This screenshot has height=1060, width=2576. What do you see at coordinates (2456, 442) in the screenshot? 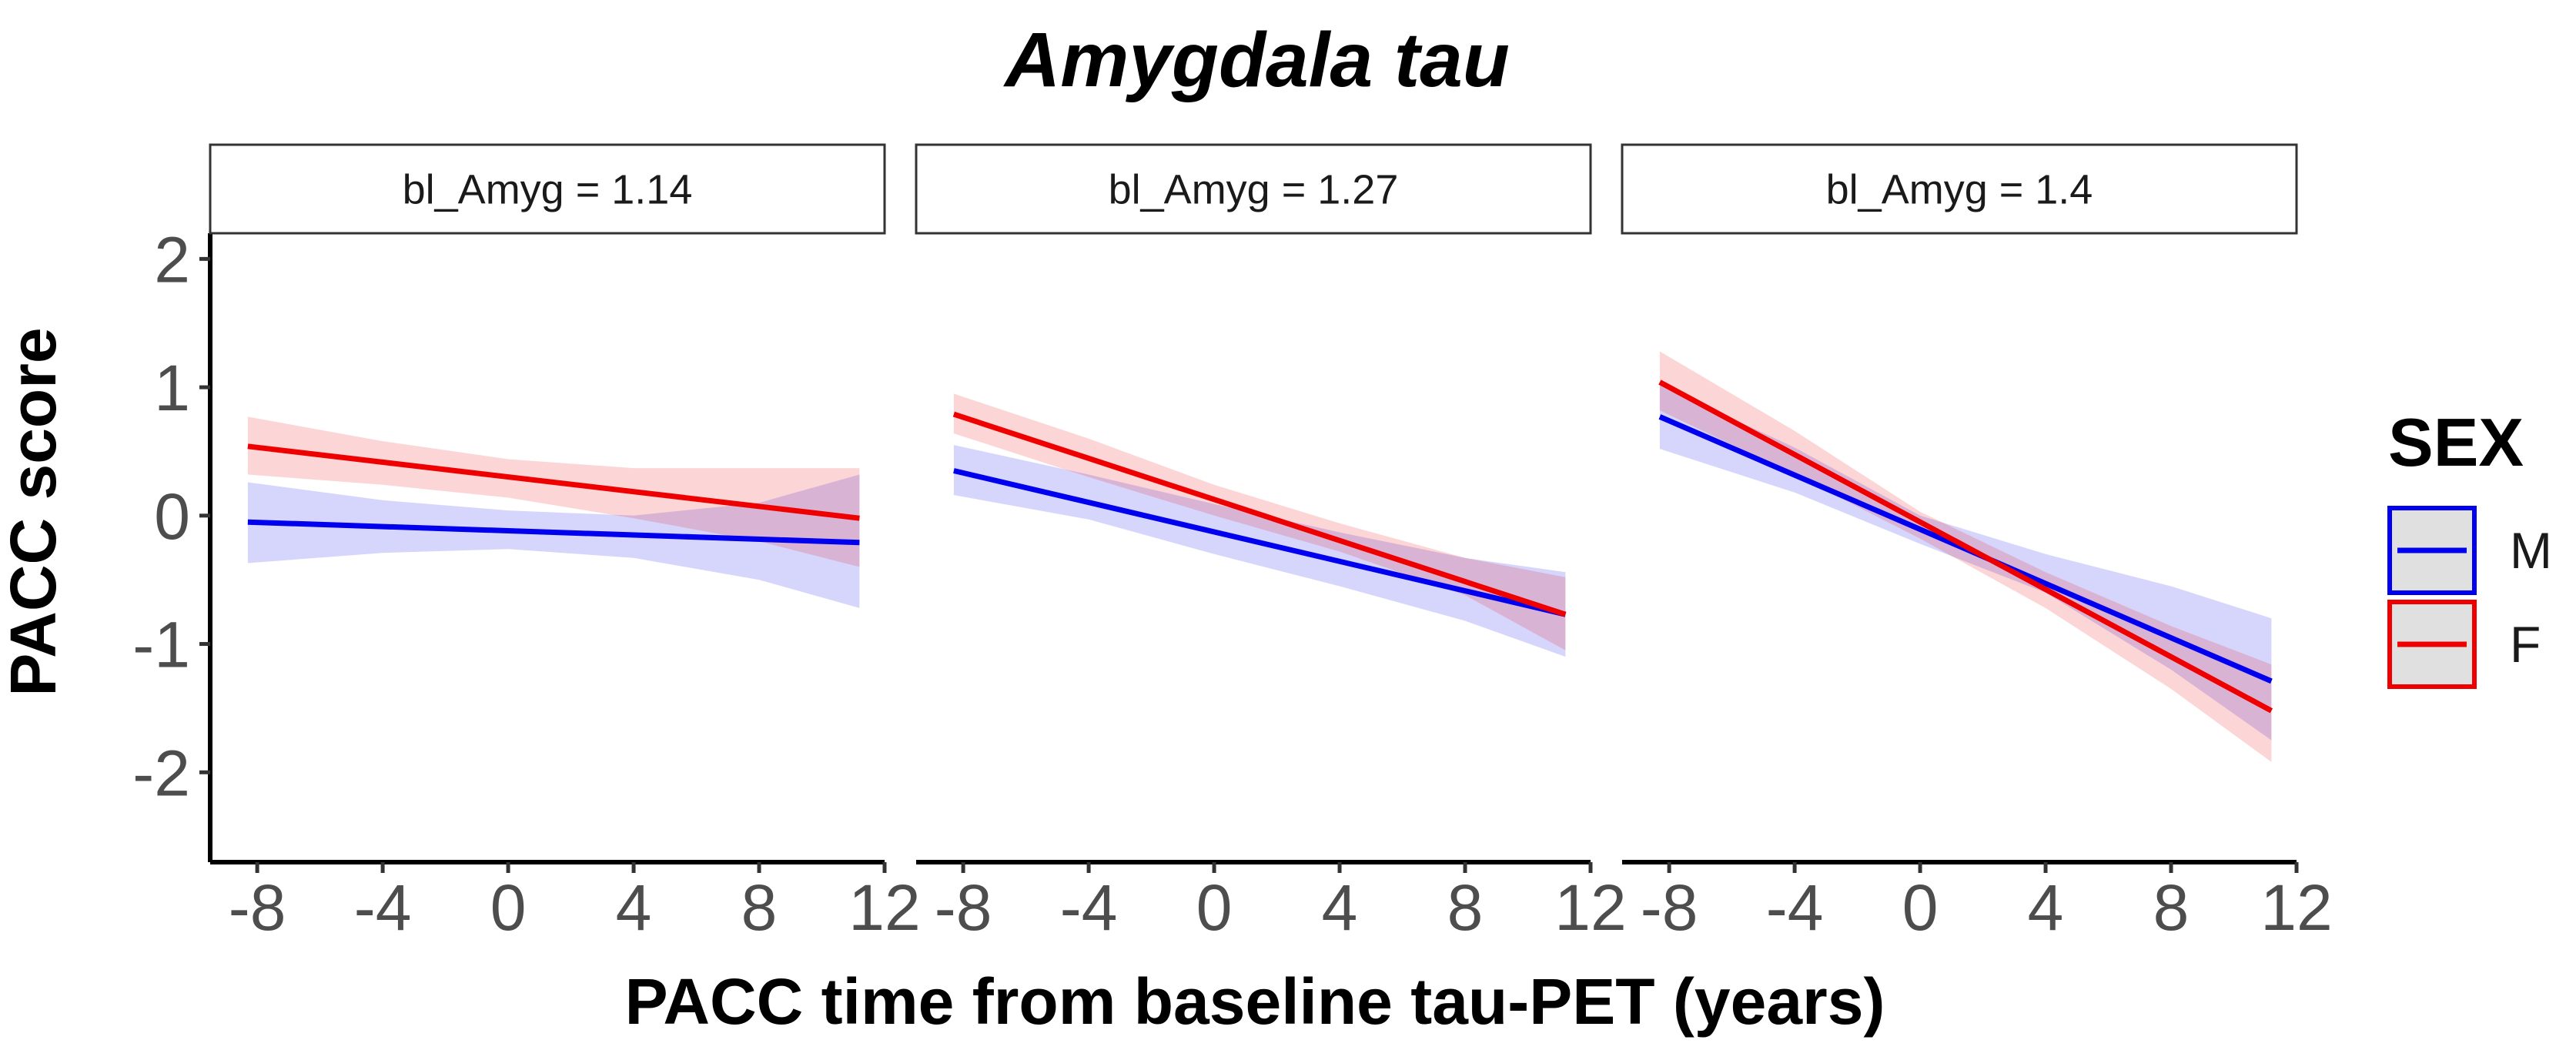
I see `legend-title: SEX` at bounding box center [2456, 442].